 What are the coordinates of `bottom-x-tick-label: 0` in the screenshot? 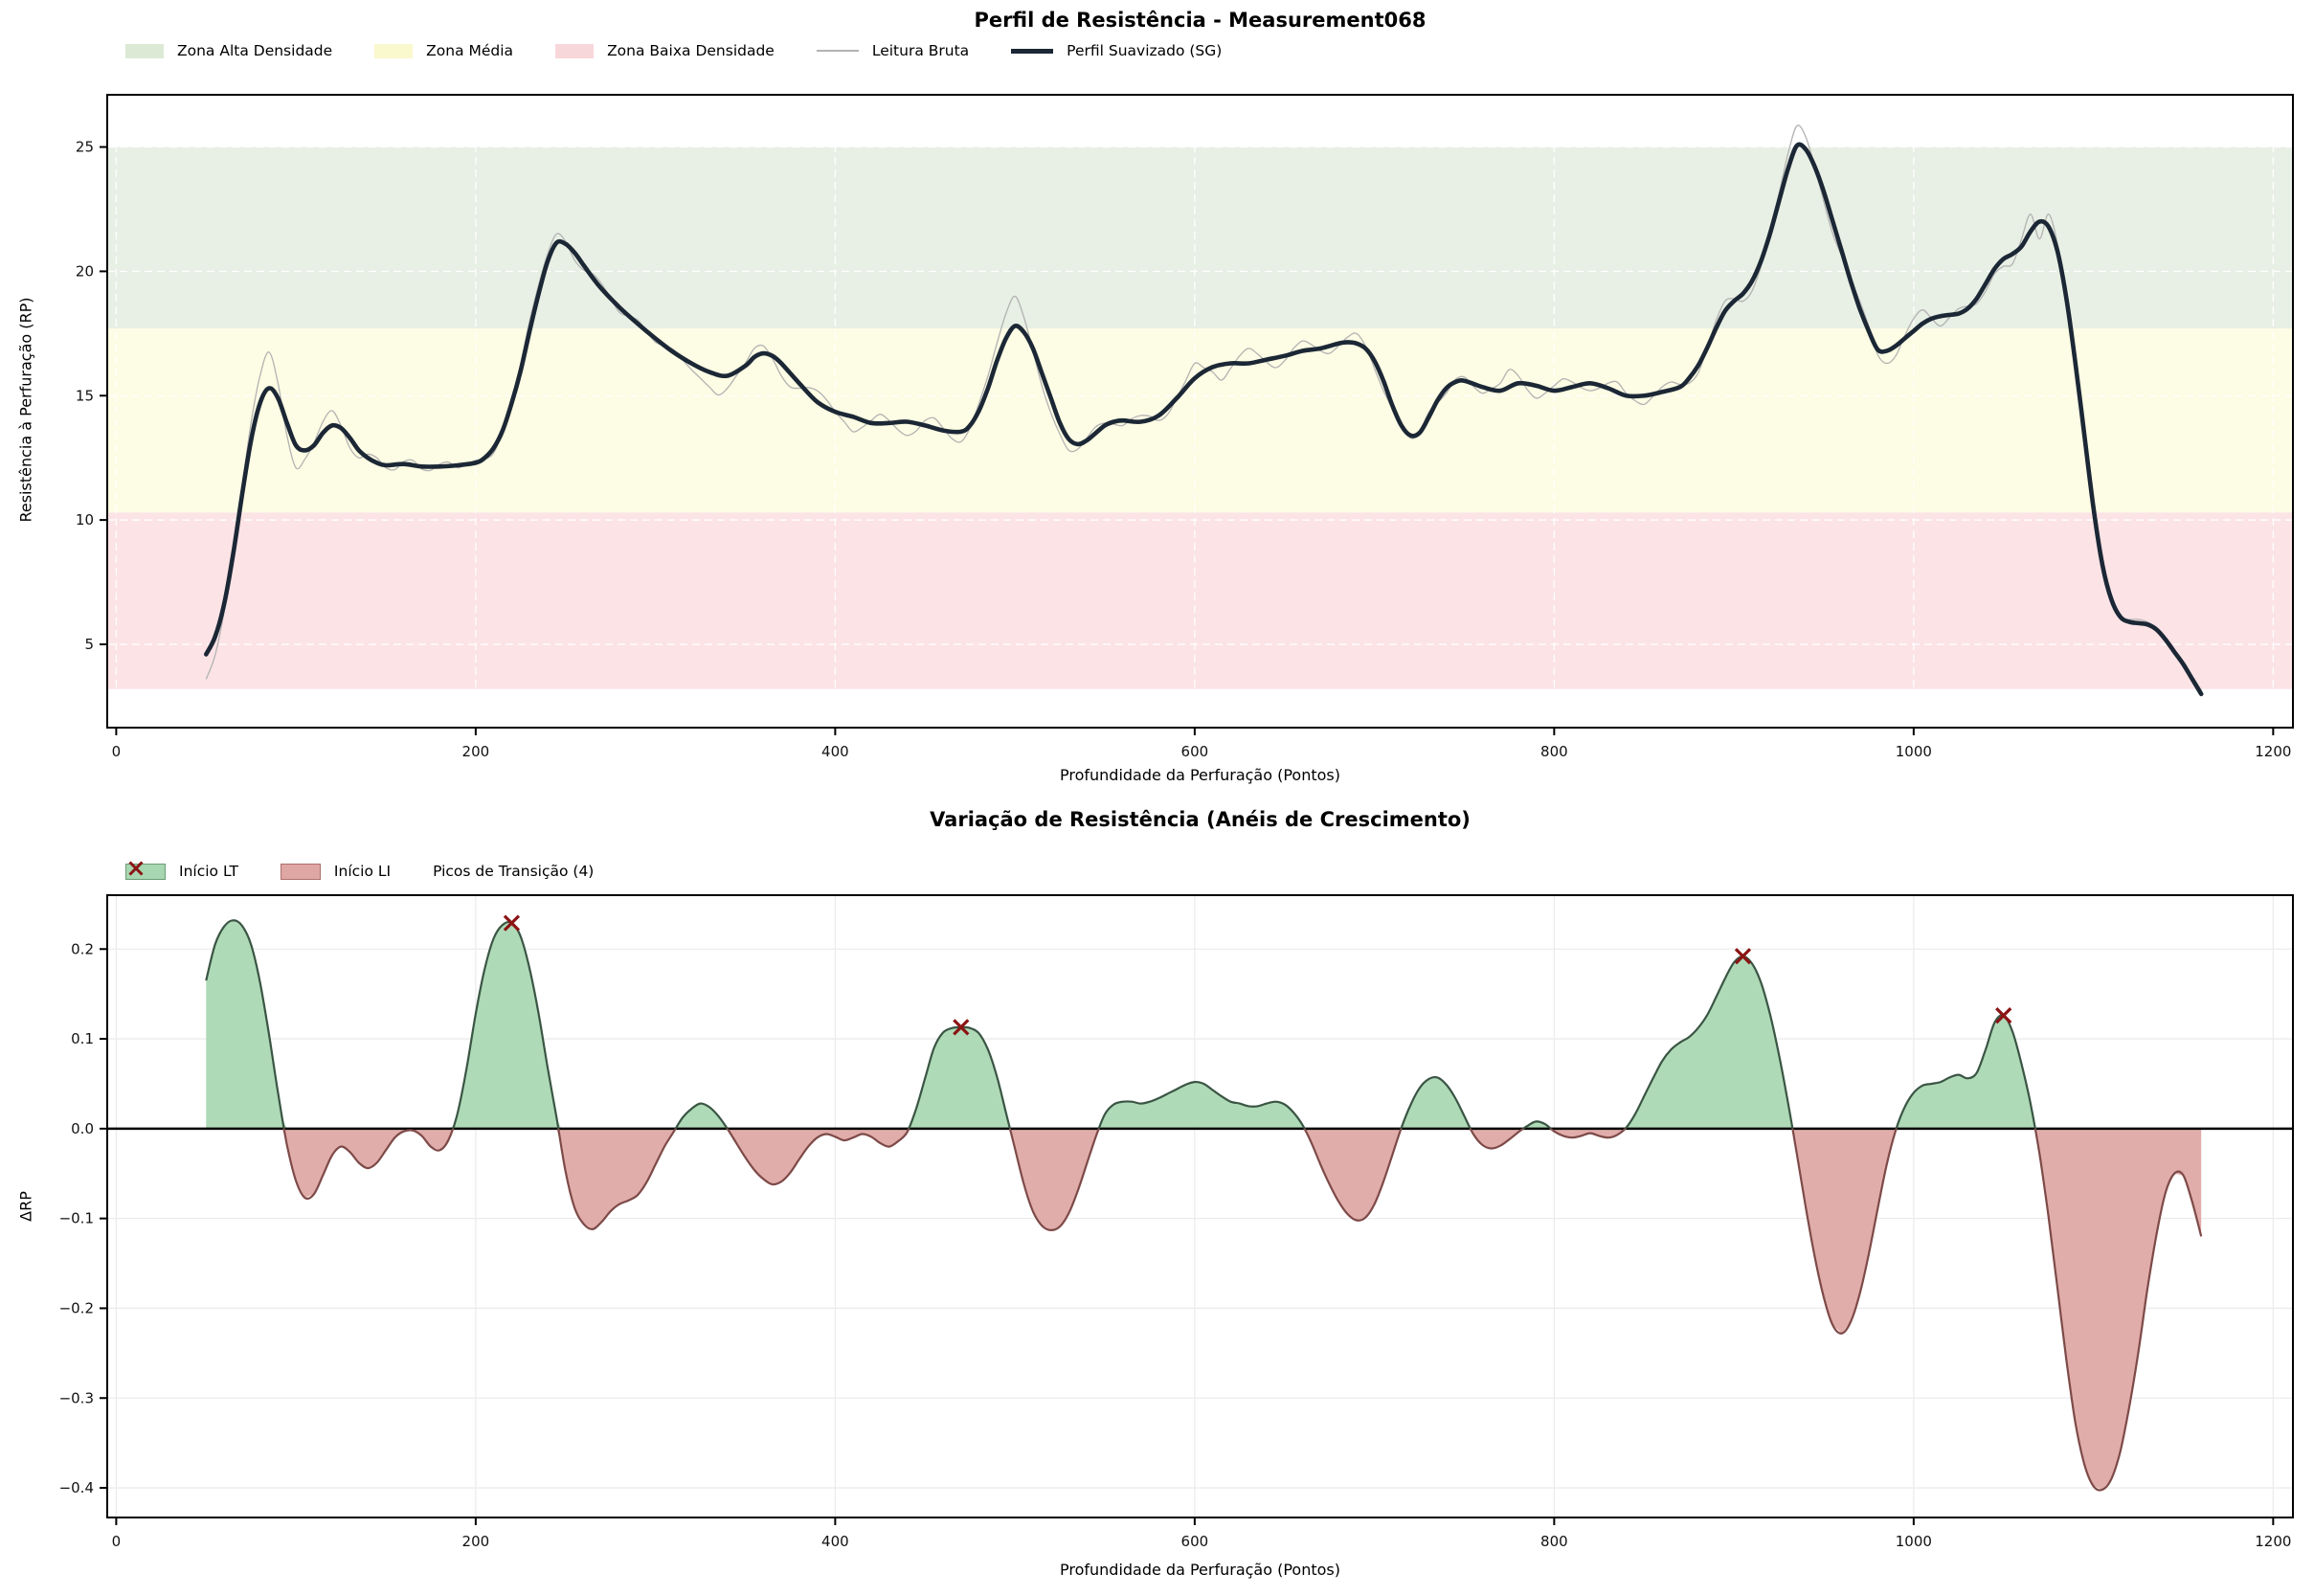 It's located at (117, 1541).